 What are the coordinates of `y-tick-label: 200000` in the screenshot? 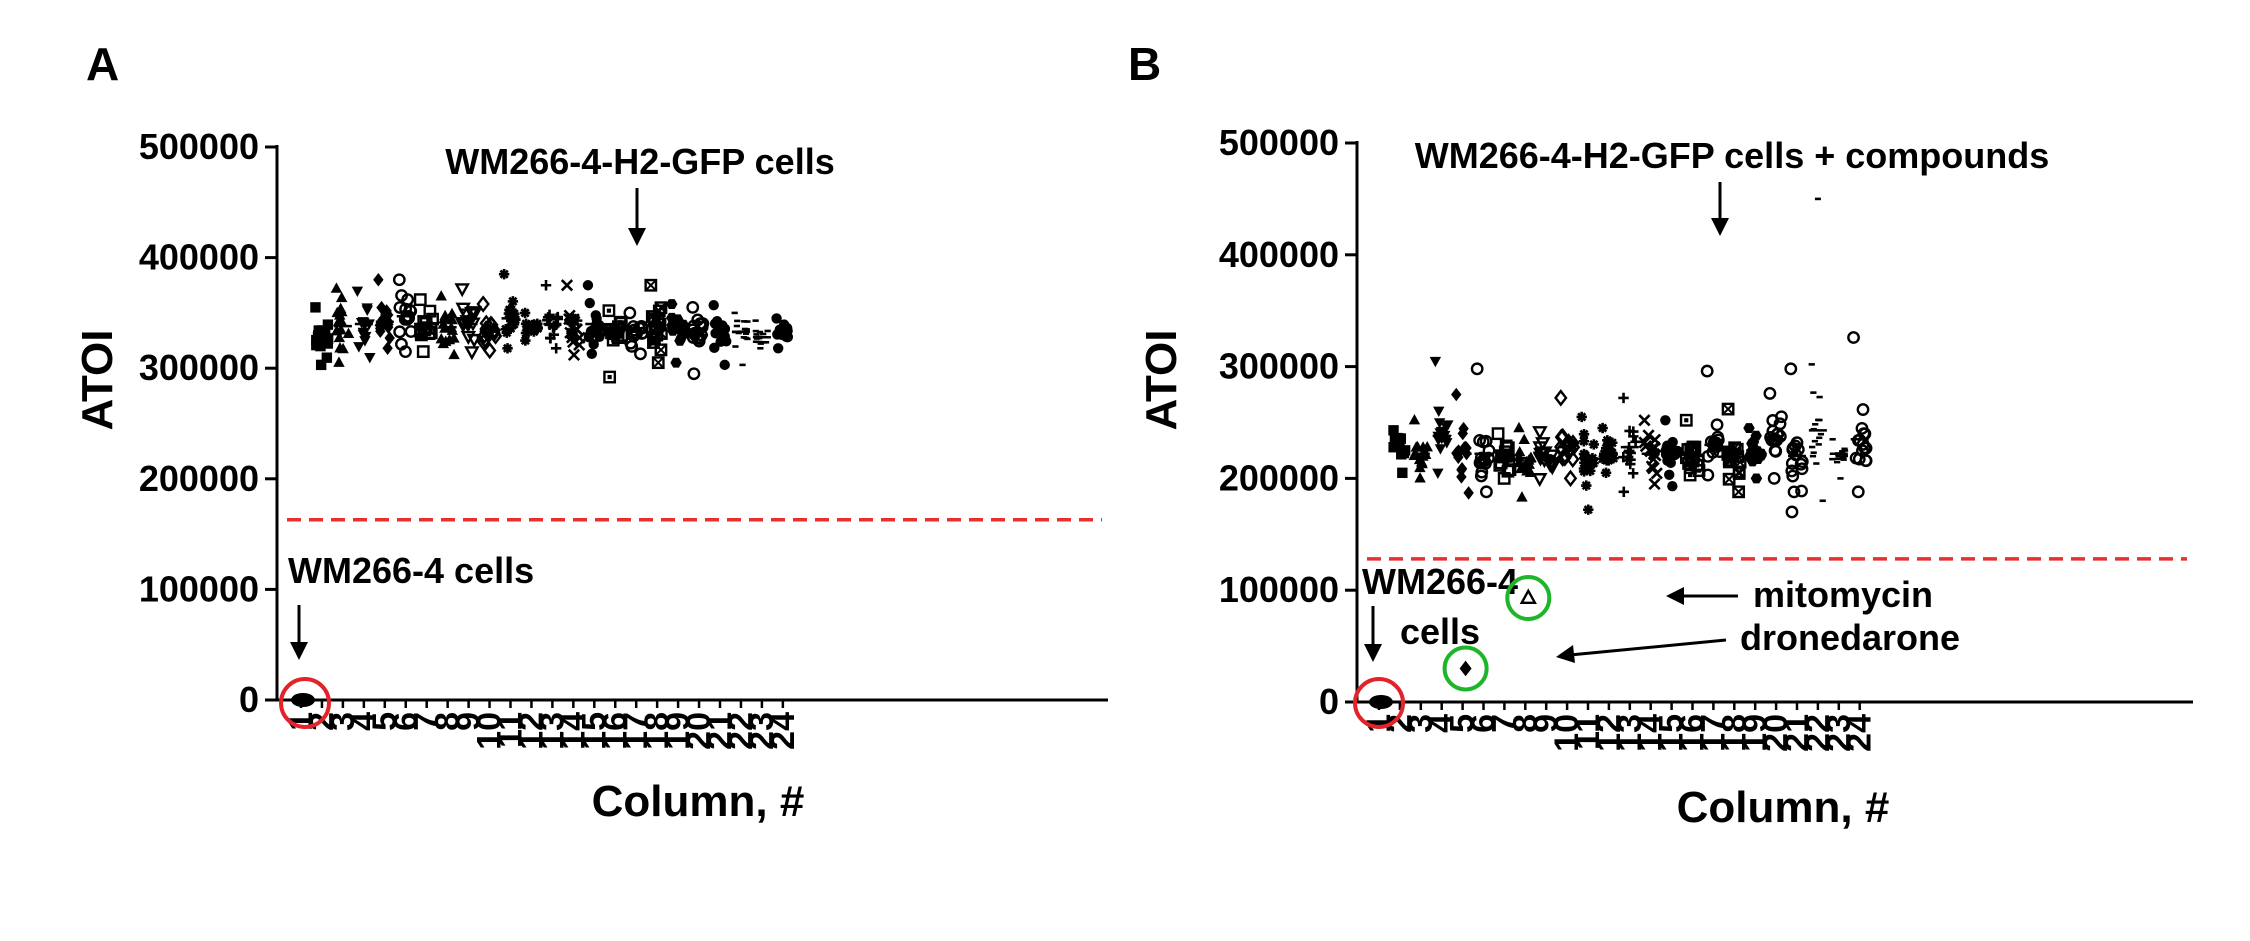 It's located at (199, 478).